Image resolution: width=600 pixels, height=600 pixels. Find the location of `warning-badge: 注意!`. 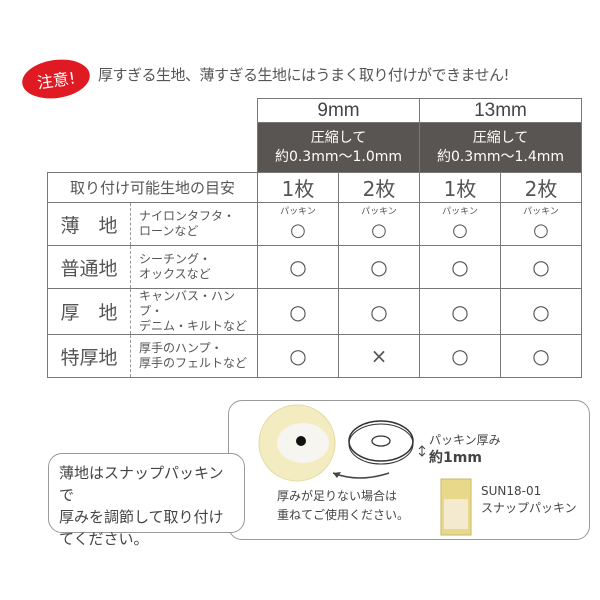

warning-badge: 注意! is located at coordinates (56, 79).